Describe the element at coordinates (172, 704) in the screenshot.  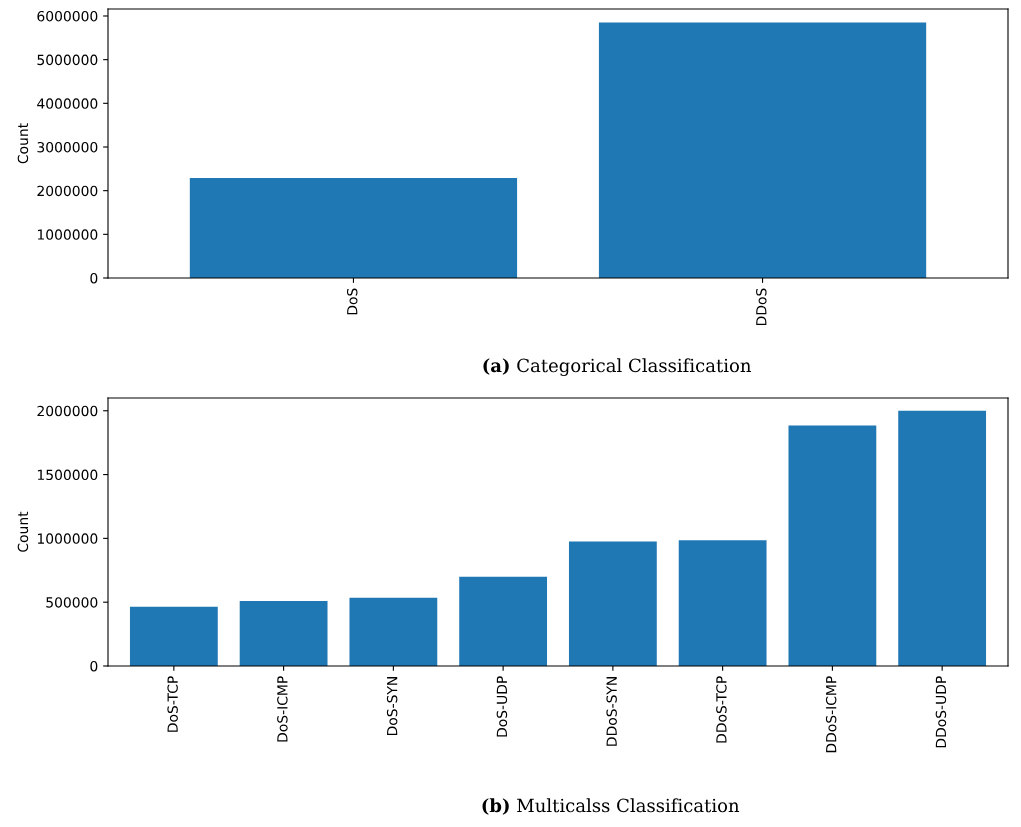
I see `x-tick-label: DoS-TCP` at that location.